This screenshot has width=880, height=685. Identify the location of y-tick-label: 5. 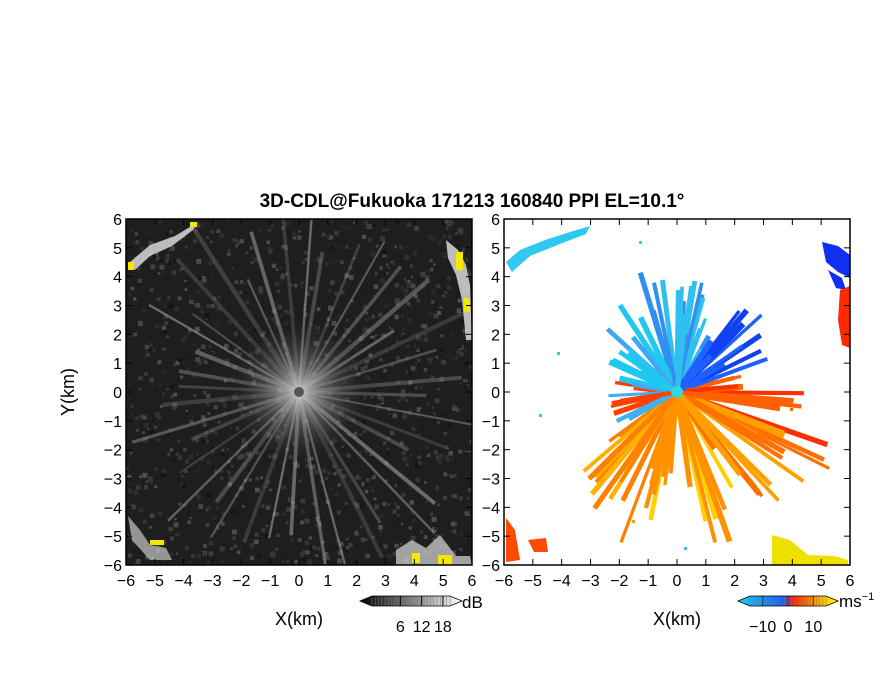
(495, 249).